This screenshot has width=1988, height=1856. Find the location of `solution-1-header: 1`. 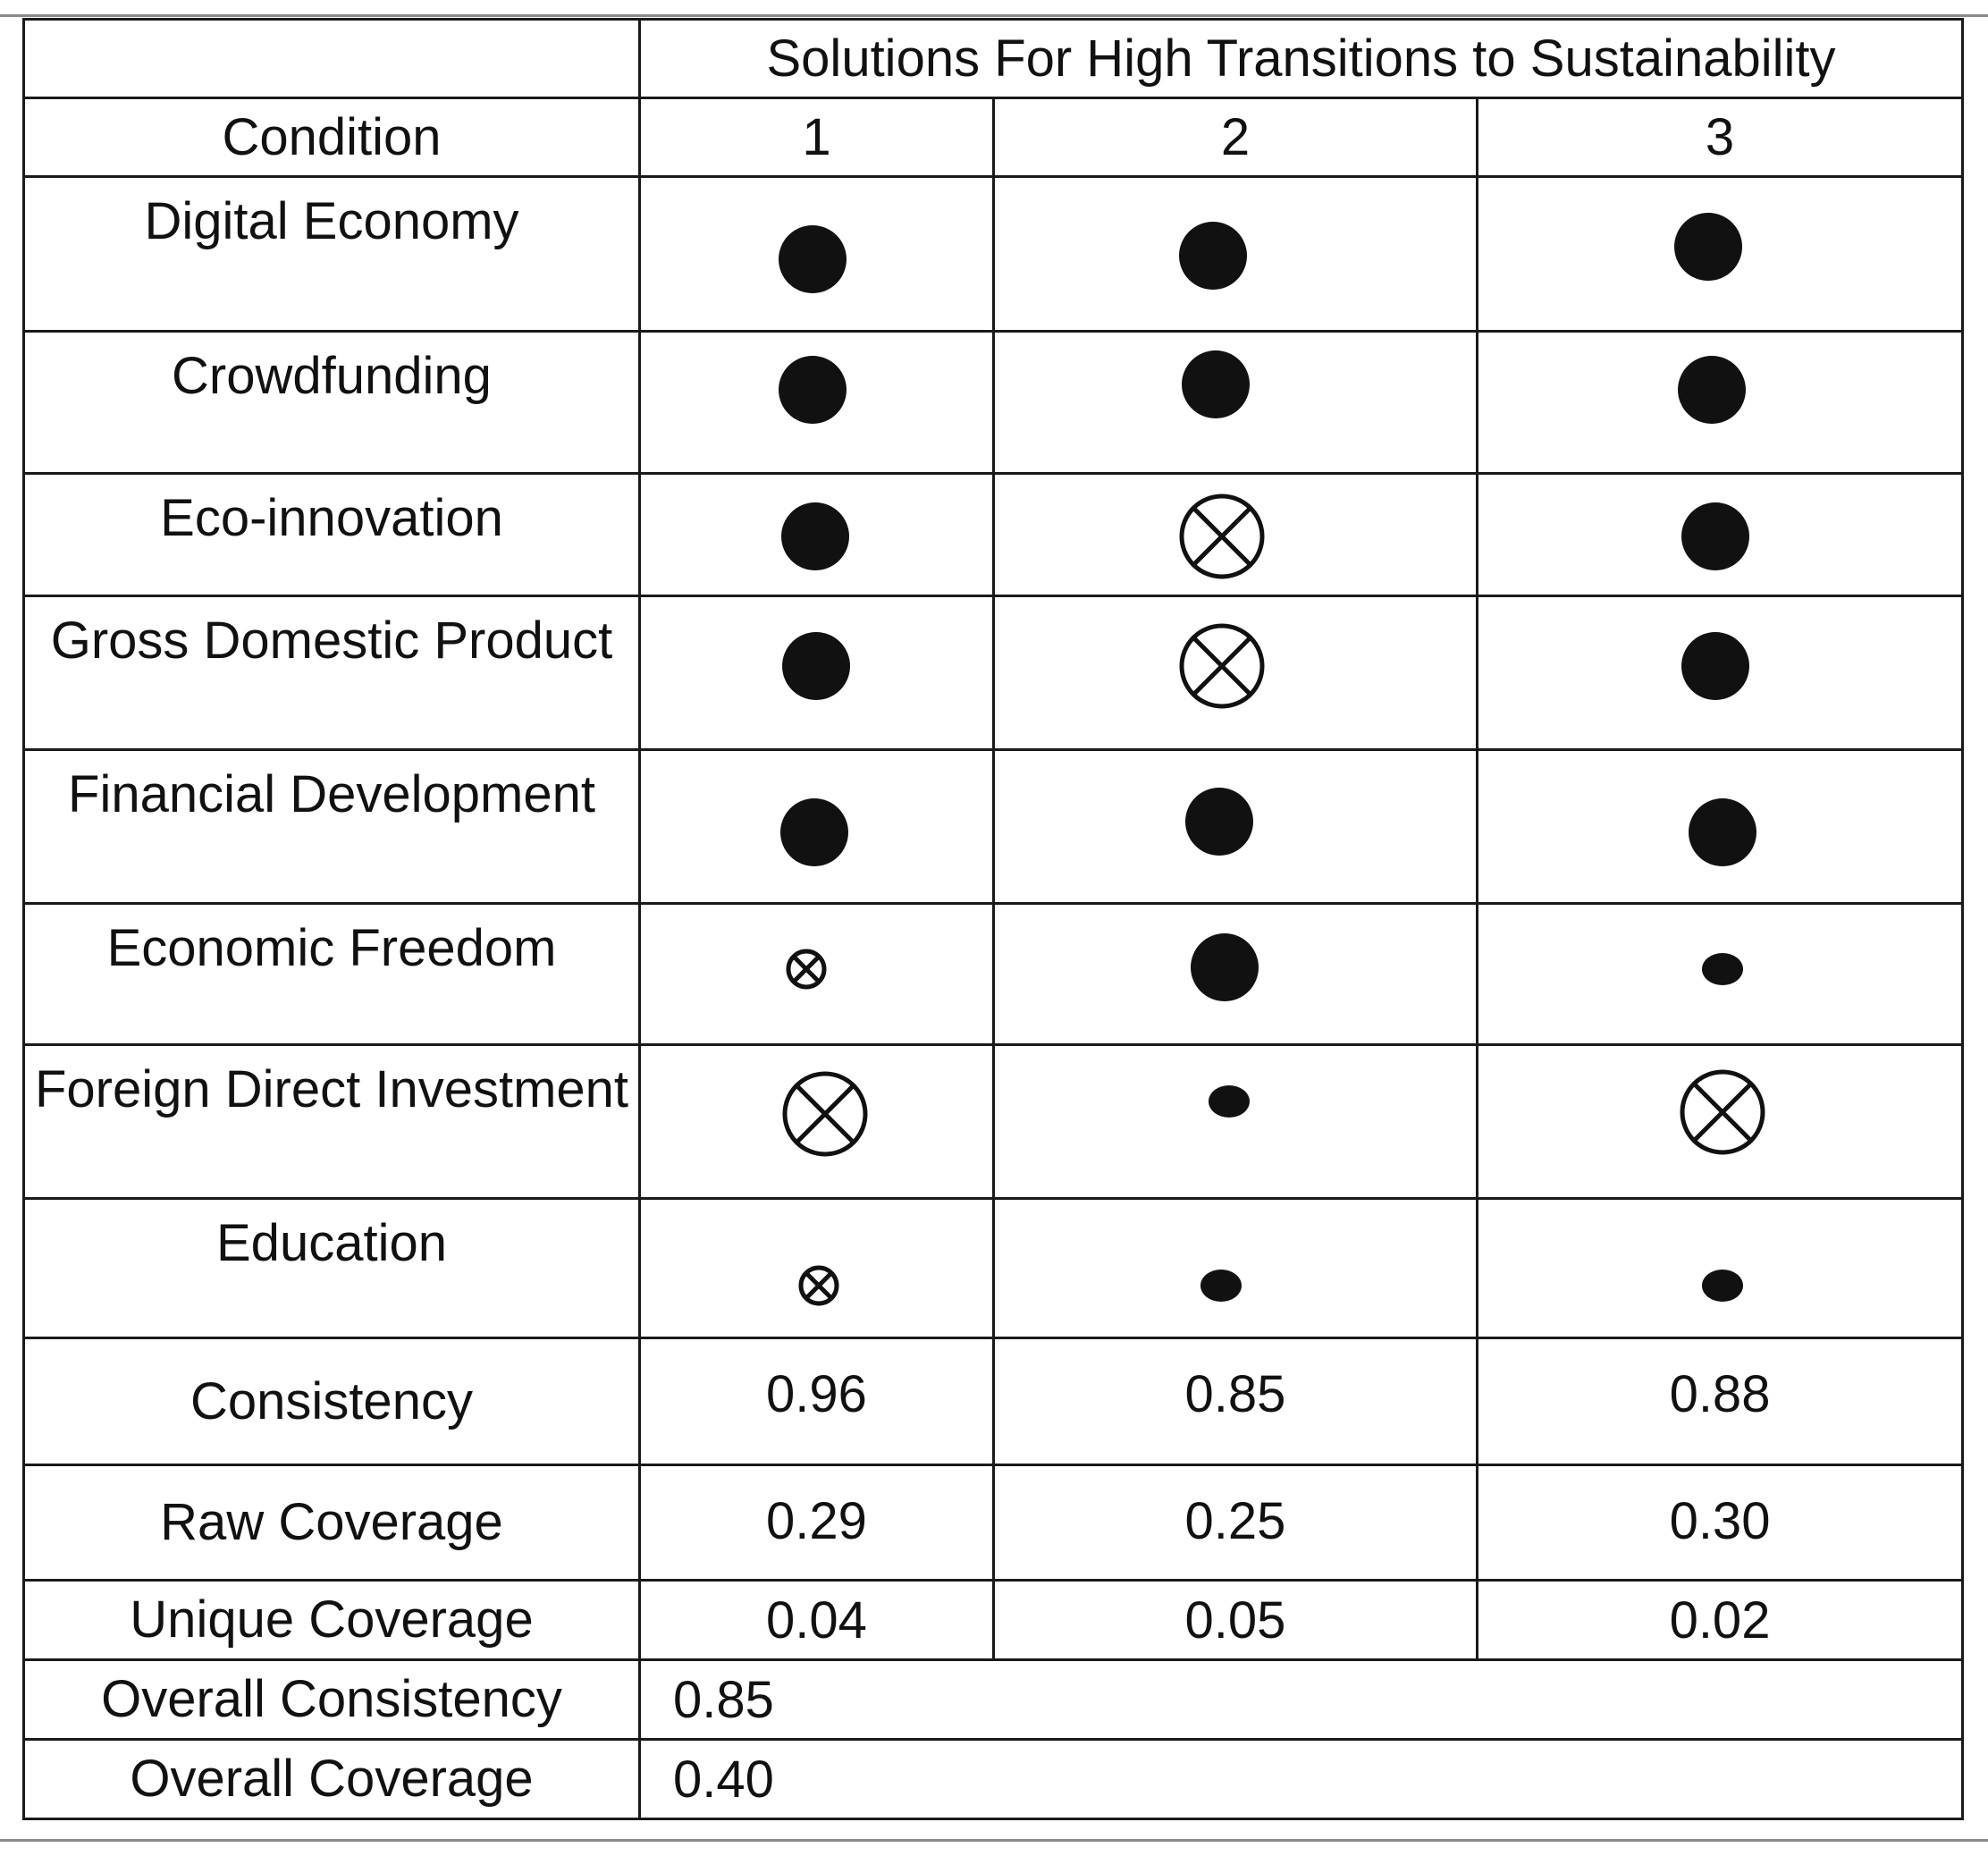

solution-1-header: 1 is located at coordinates (816, 137).